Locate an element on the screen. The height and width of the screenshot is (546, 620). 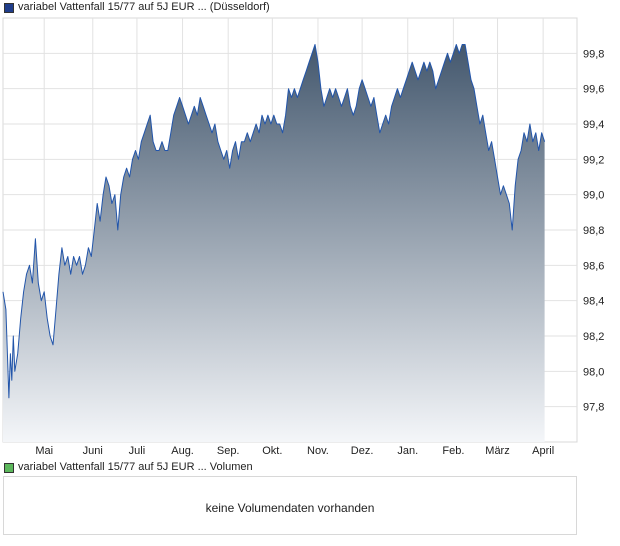
legend-price-swatch is located at coordinates (9, 7).